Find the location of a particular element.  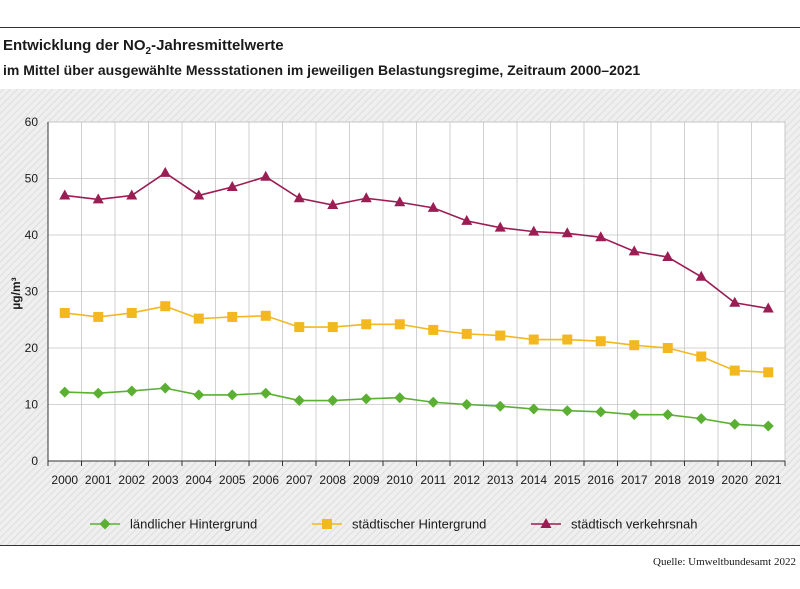

x-tick-label: 2001 is located at coordinates (98, 480).